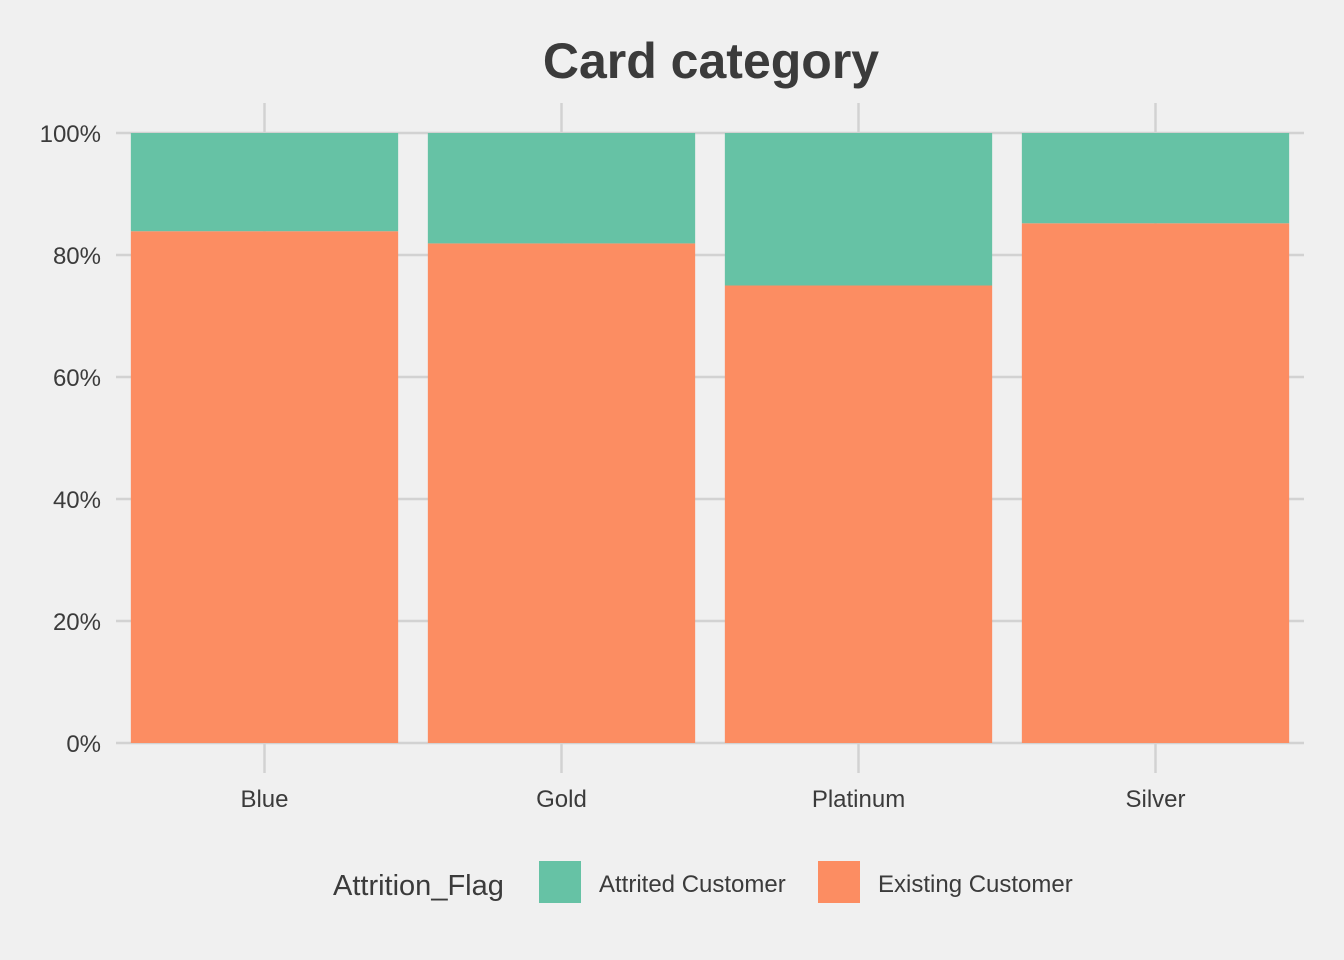 This screenshot has height=960, width=1344. Describe the element at coordinates (712, 799) in the screenshot. I see `x-axis: Blue Gold Platinum Silver` at that location.